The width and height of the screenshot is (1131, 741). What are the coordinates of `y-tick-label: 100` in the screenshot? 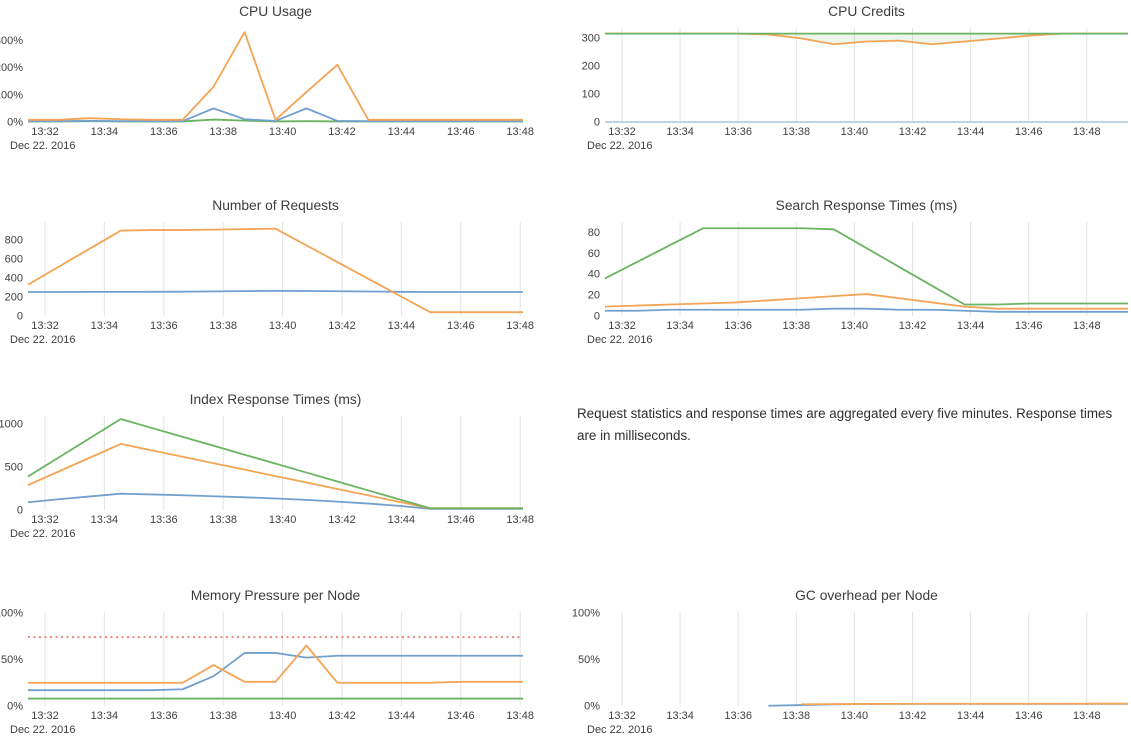 It's located at (591, 94).